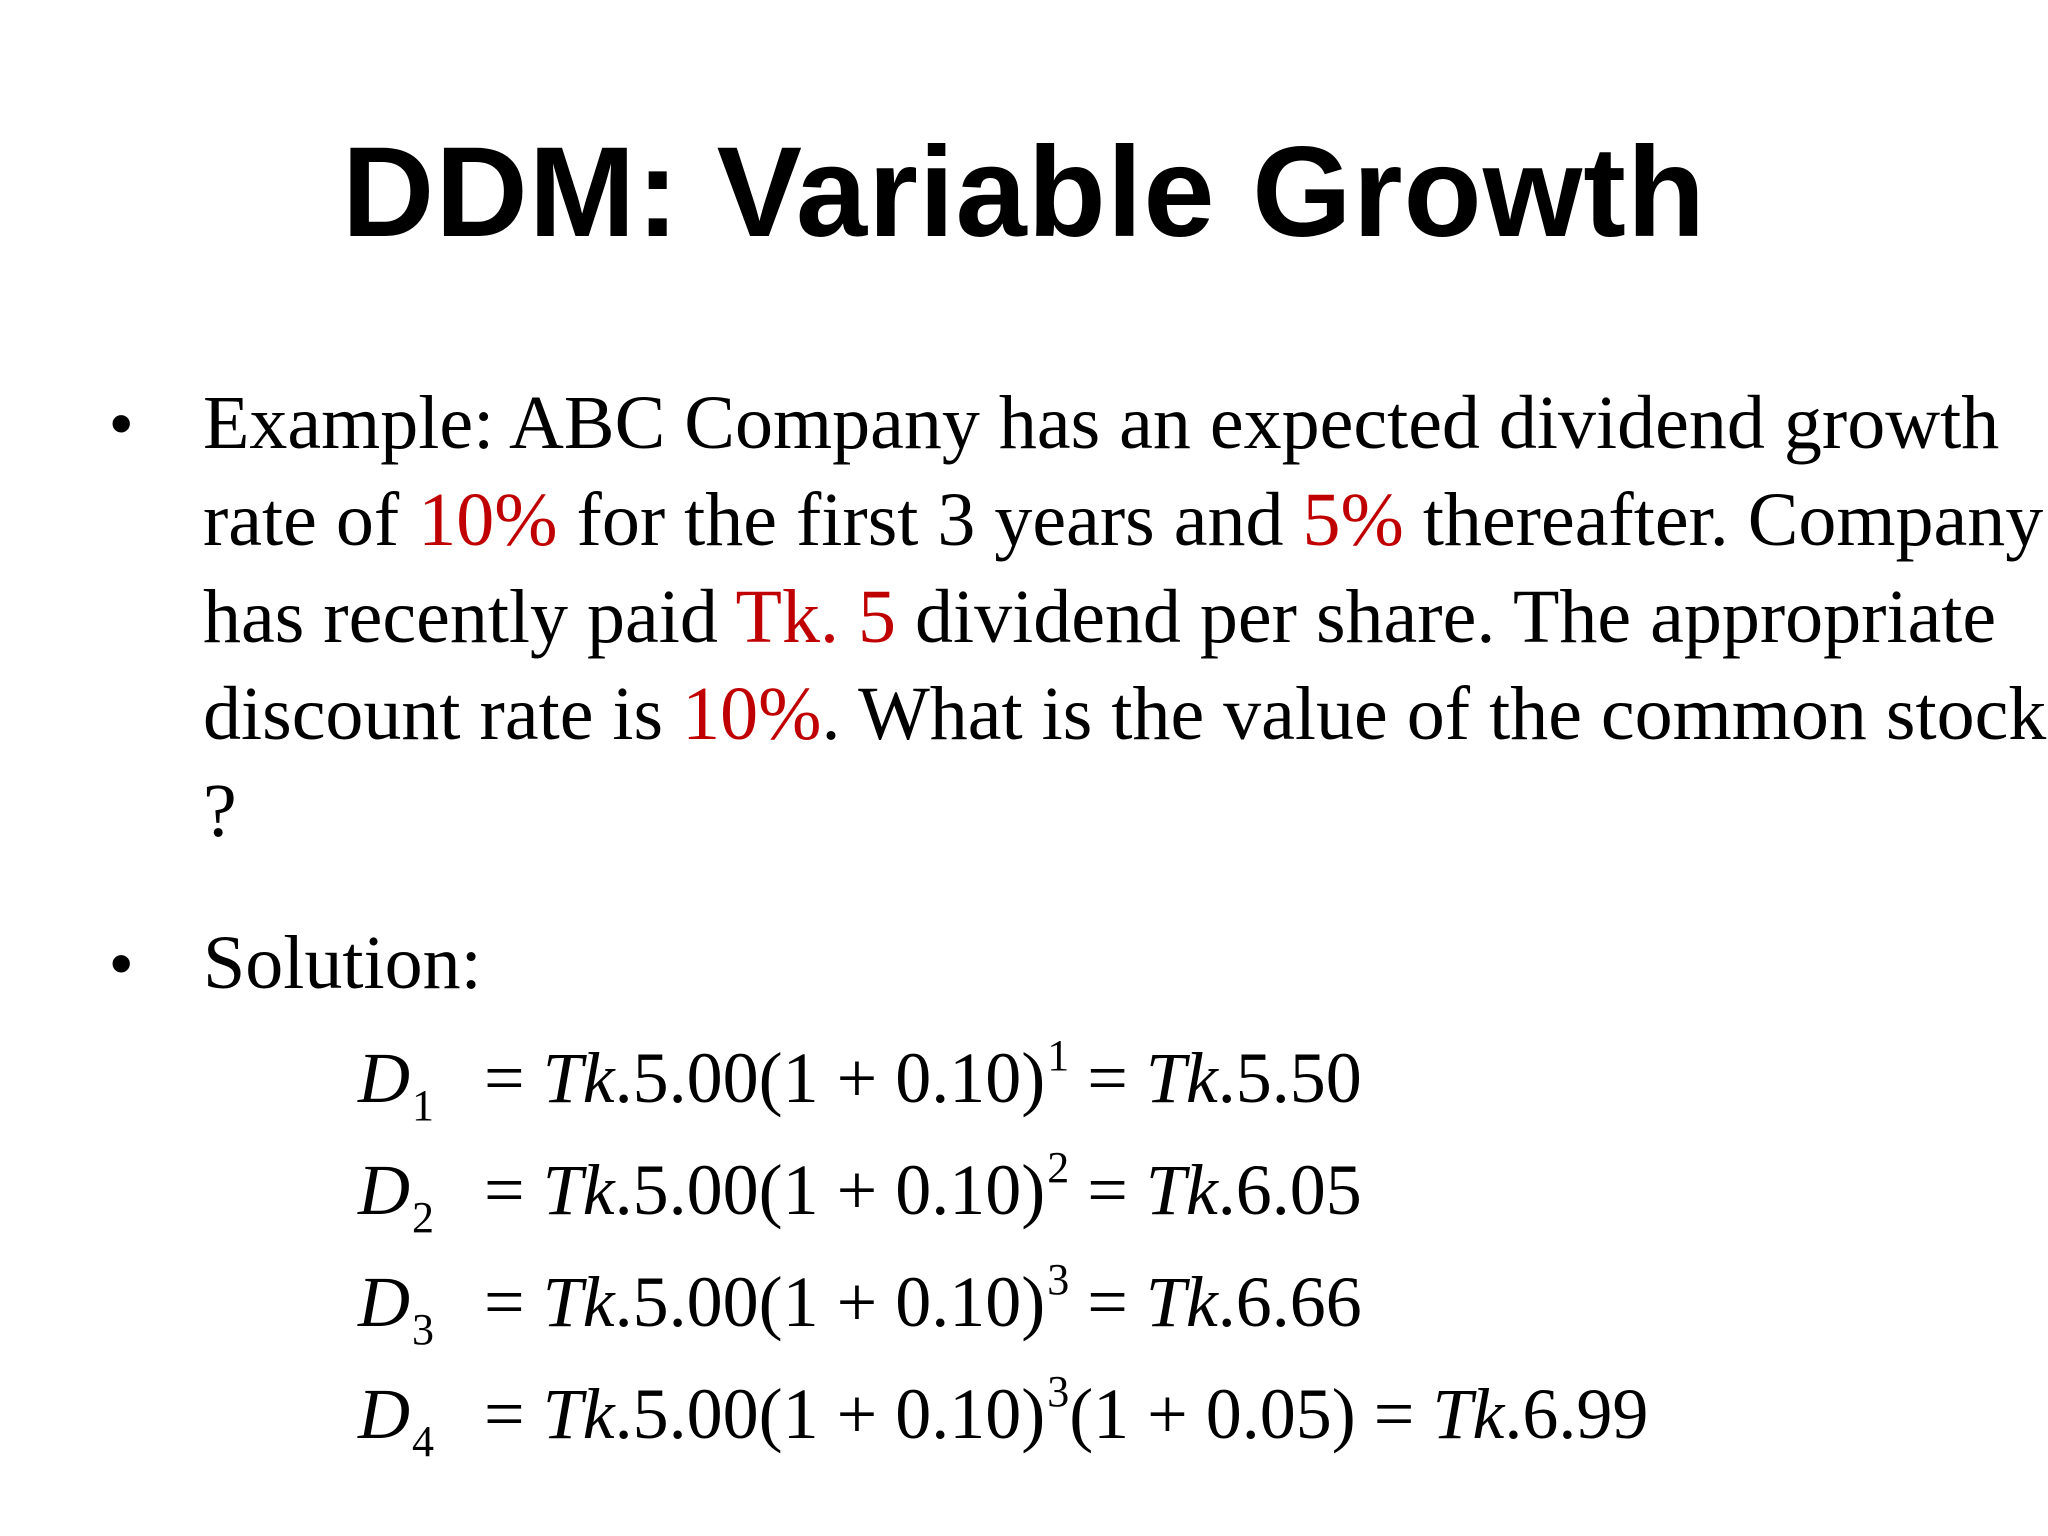  Describe the element at coordinates (1058, 1055) in the screenshot. I see `eq-exponent: 1` at that location.